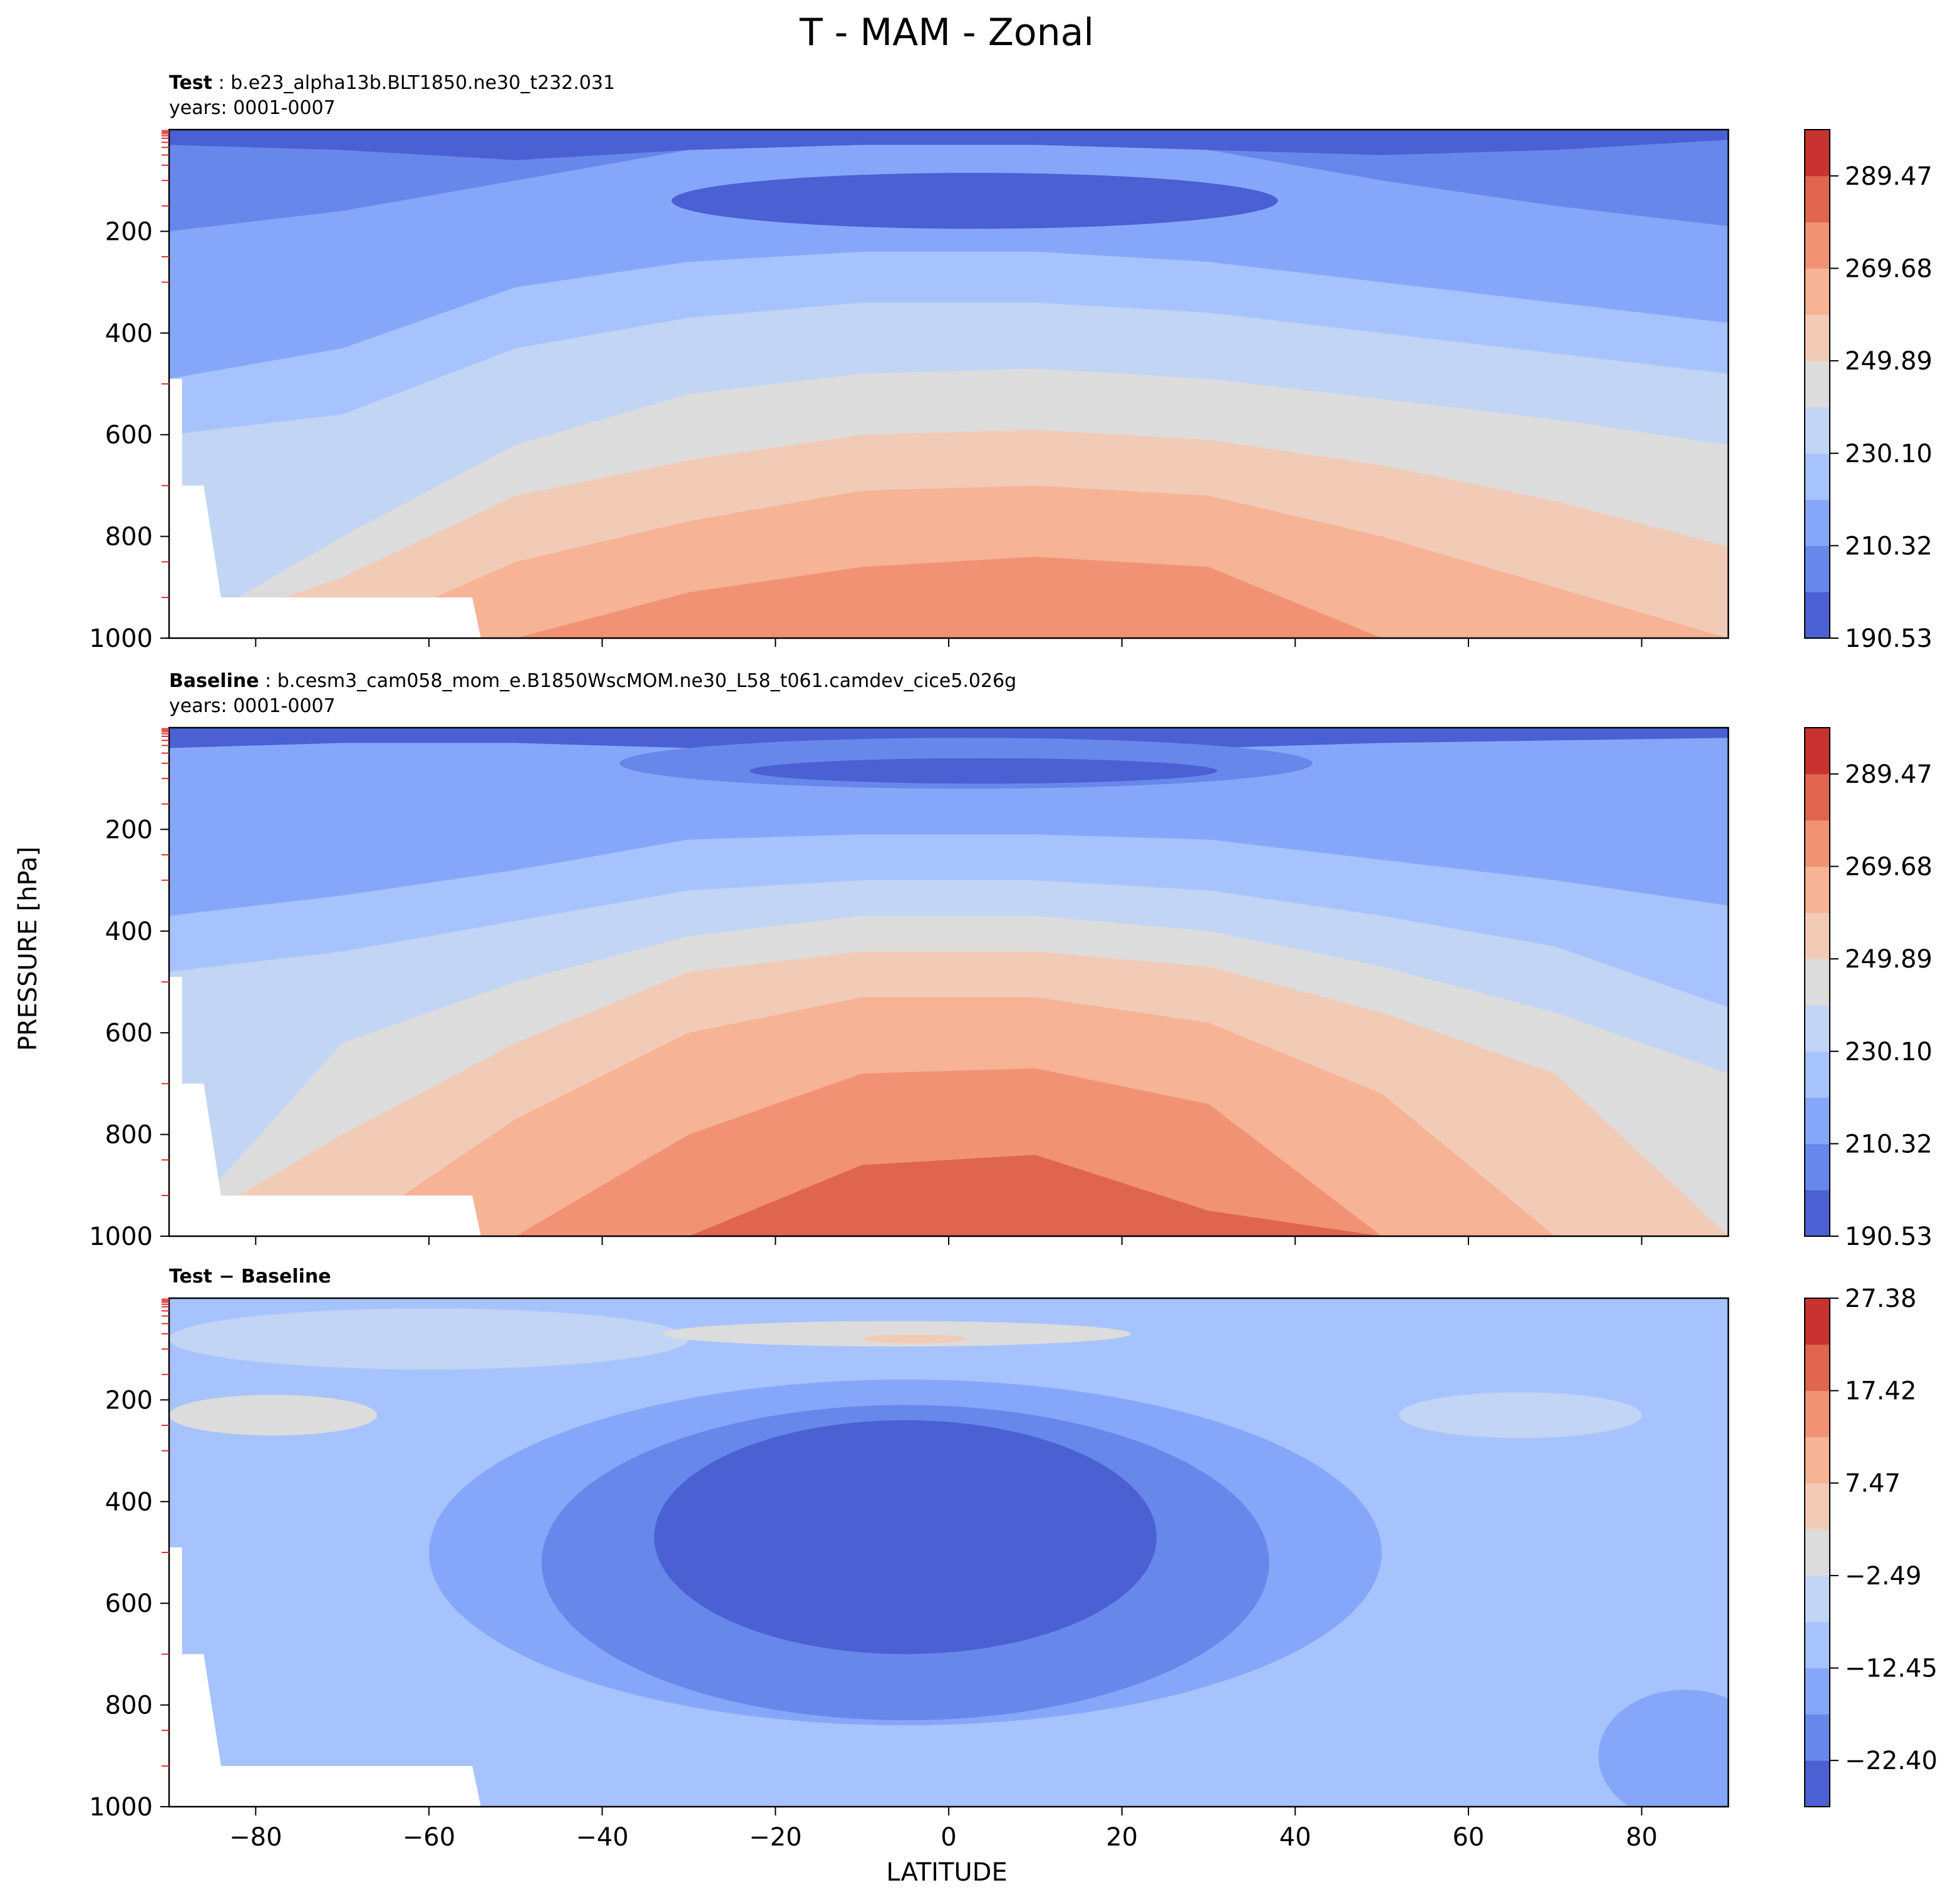  What do you see at coordinates (325, 508) in the screenshot?
I see `test-missing-data-mask` at bounding box center [325, 508].